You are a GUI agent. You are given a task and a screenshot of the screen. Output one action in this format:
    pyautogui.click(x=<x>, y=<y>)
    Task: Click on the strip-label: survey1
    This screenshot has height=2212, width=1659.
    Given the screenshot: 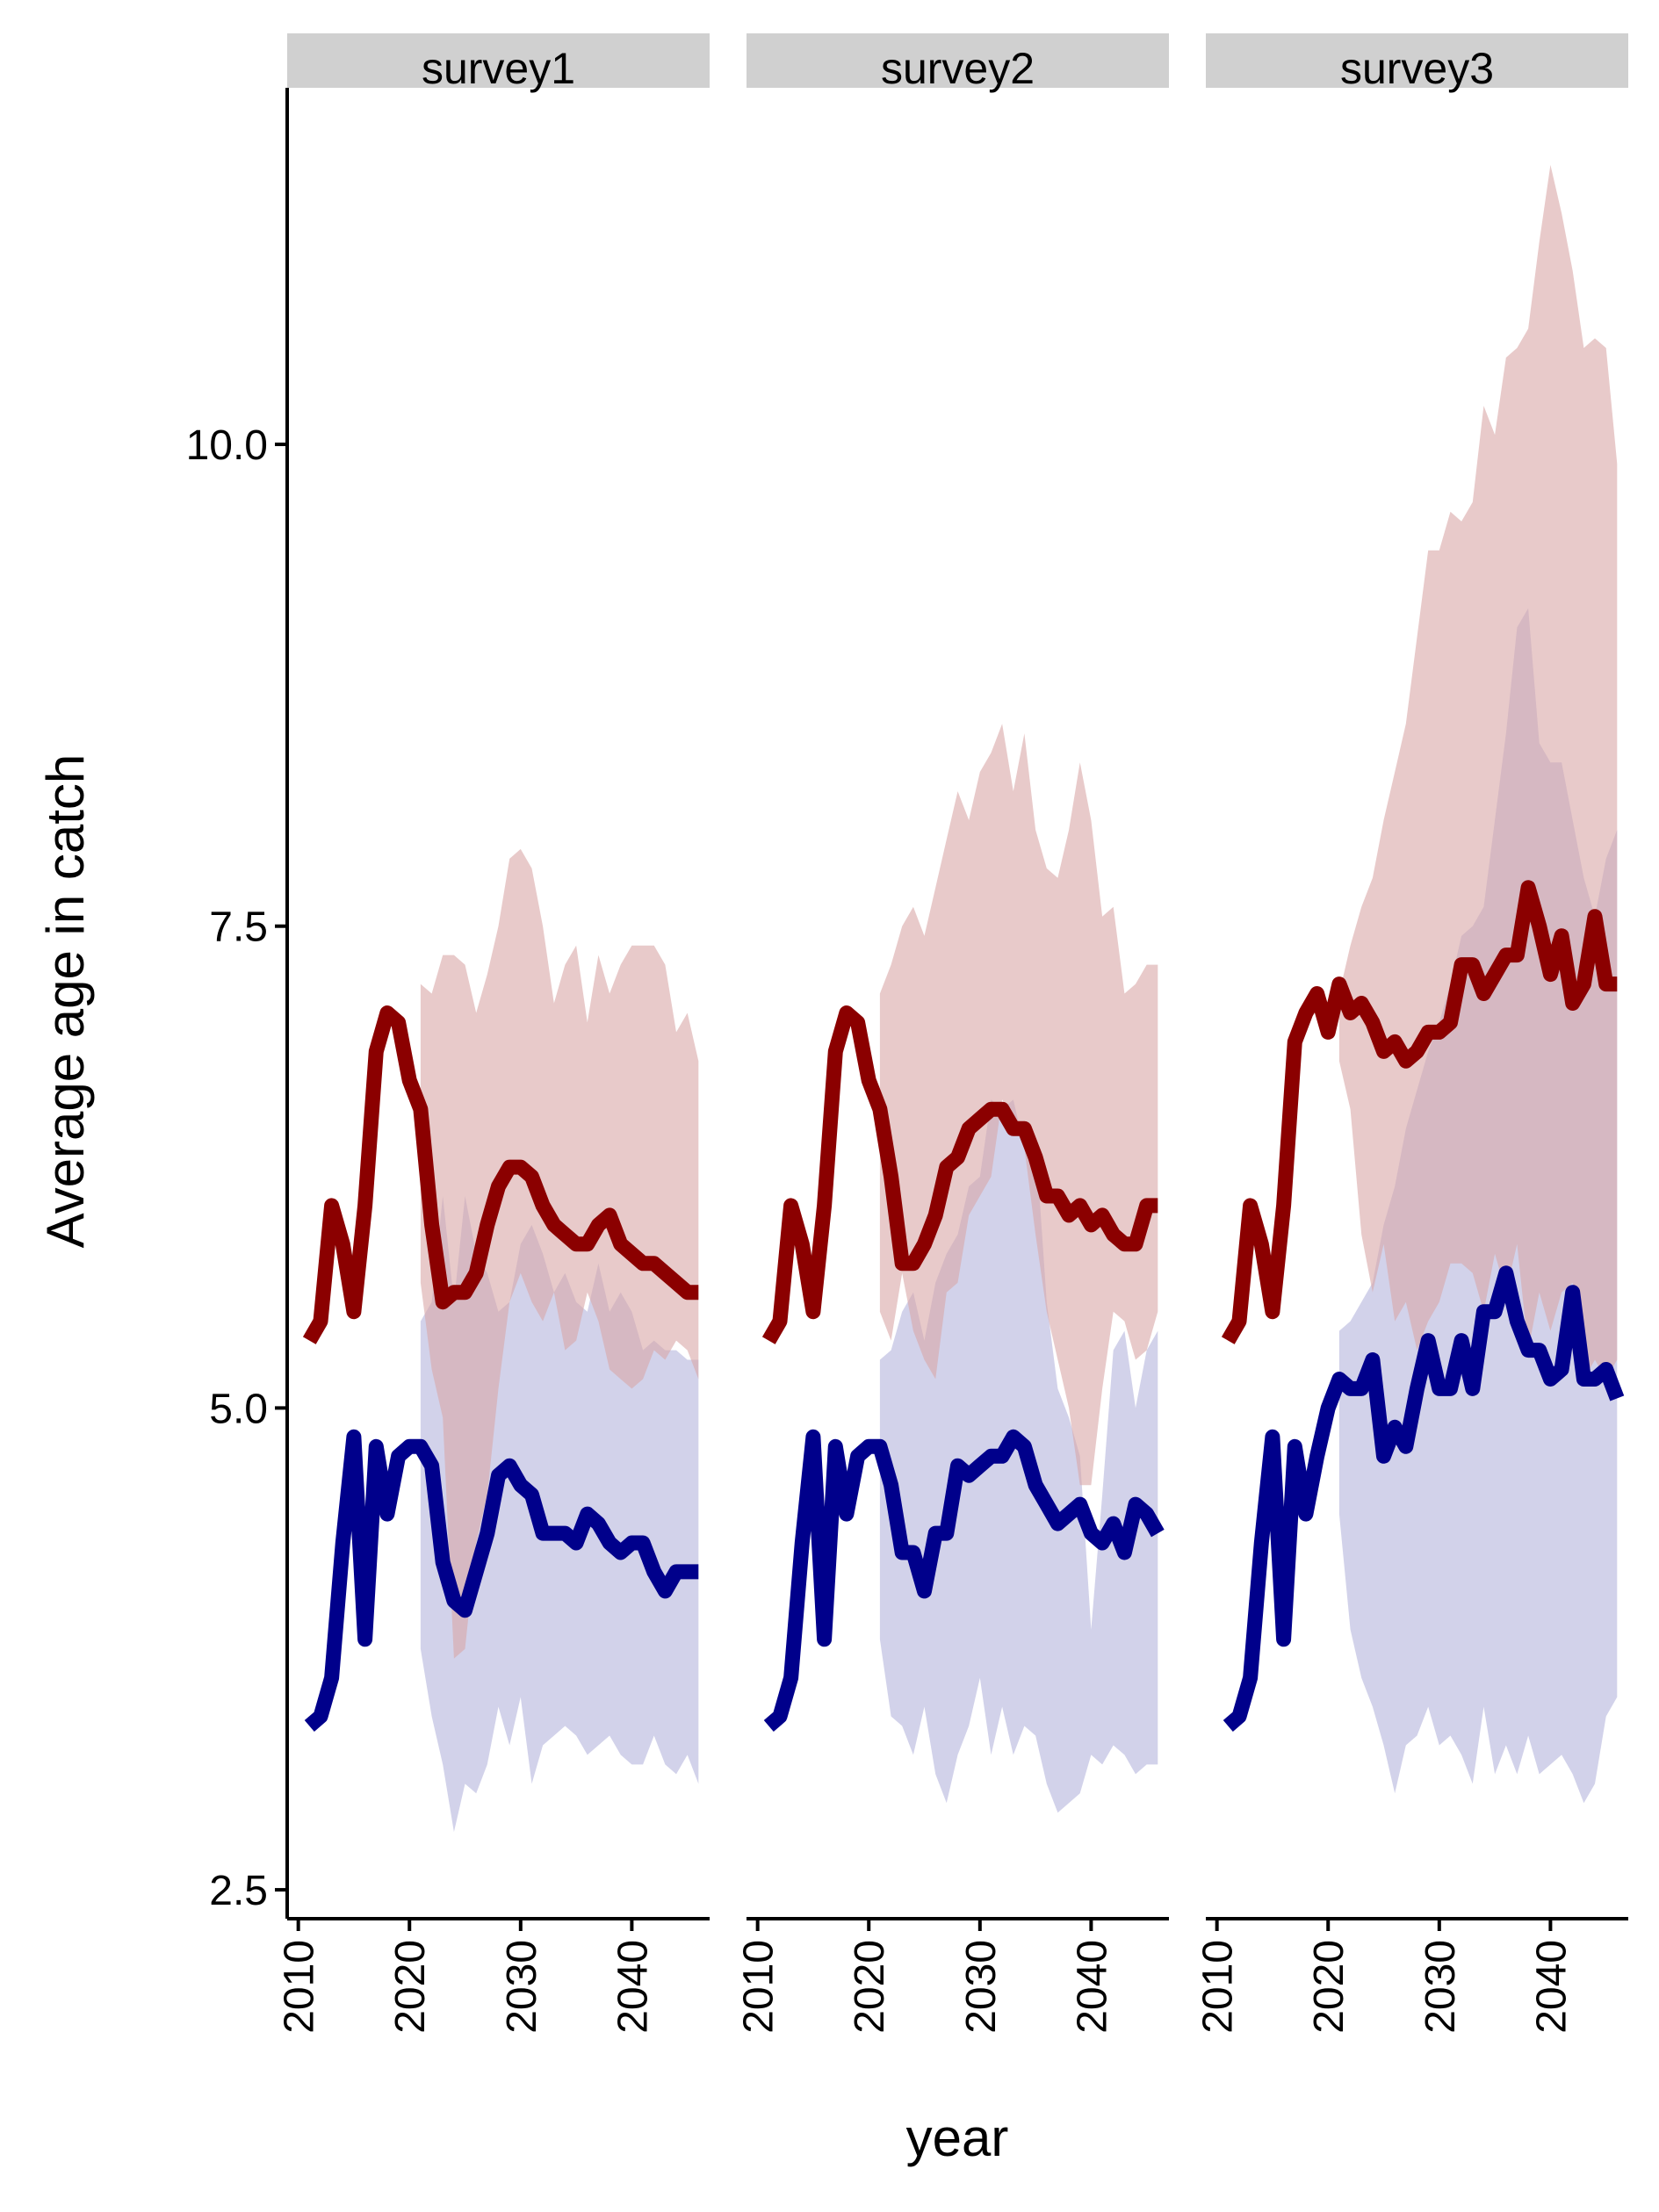 What is the action you would take?
    pyautogui.click(x=498, y=68)
    